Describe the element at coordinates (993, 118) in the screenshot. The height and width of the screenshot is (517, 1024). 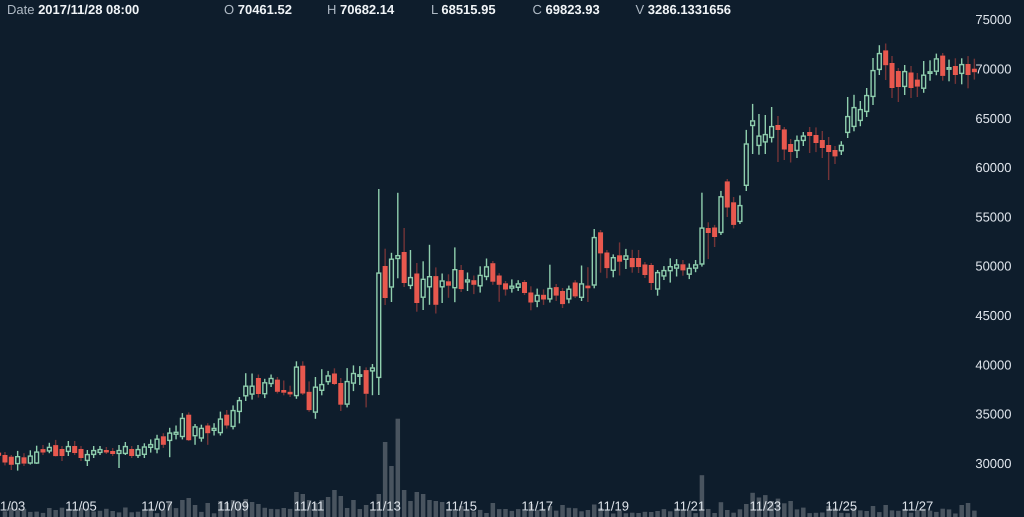
I see `svg-text: 65000` at that location.